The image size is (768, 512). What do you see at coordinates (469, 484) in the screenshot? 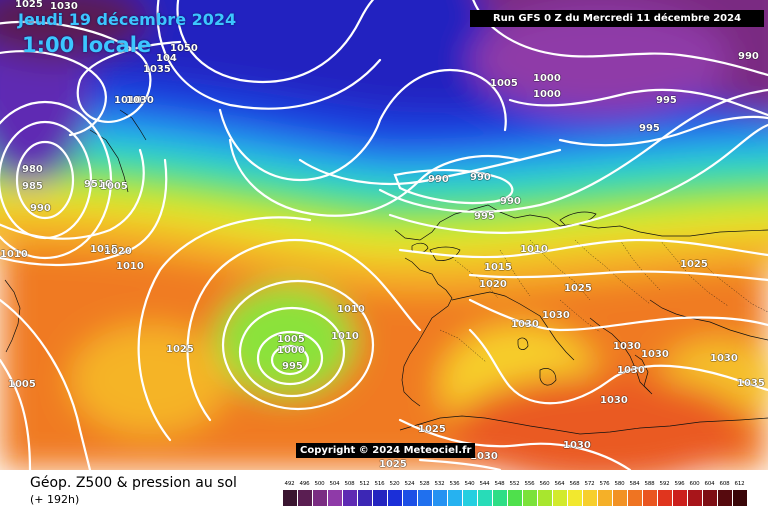
I see `legend-value-label: 540` at bounding box center [469, 484].